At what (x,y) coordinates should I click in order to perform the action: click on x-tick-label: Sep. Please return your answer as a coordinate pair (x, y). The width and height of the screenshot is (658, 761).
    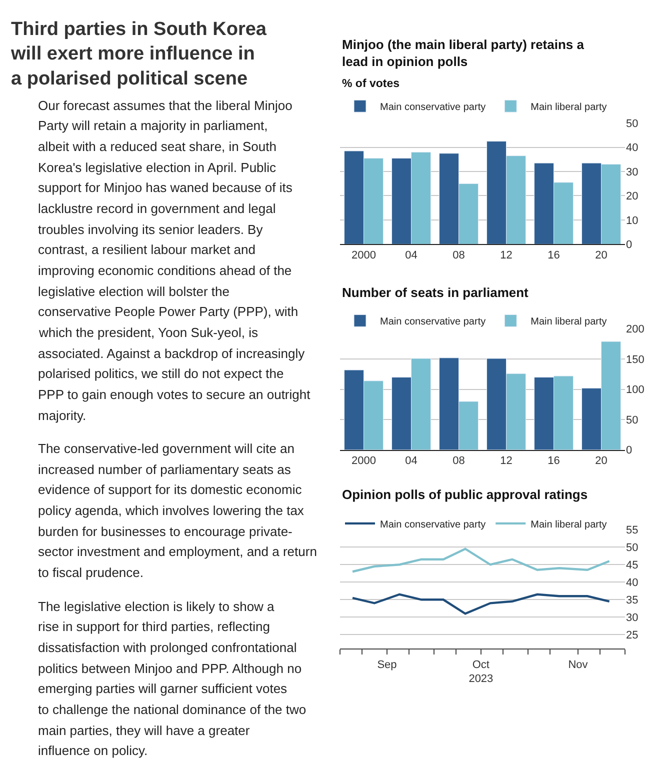
    Looking at the image, I should click on (387, 664).